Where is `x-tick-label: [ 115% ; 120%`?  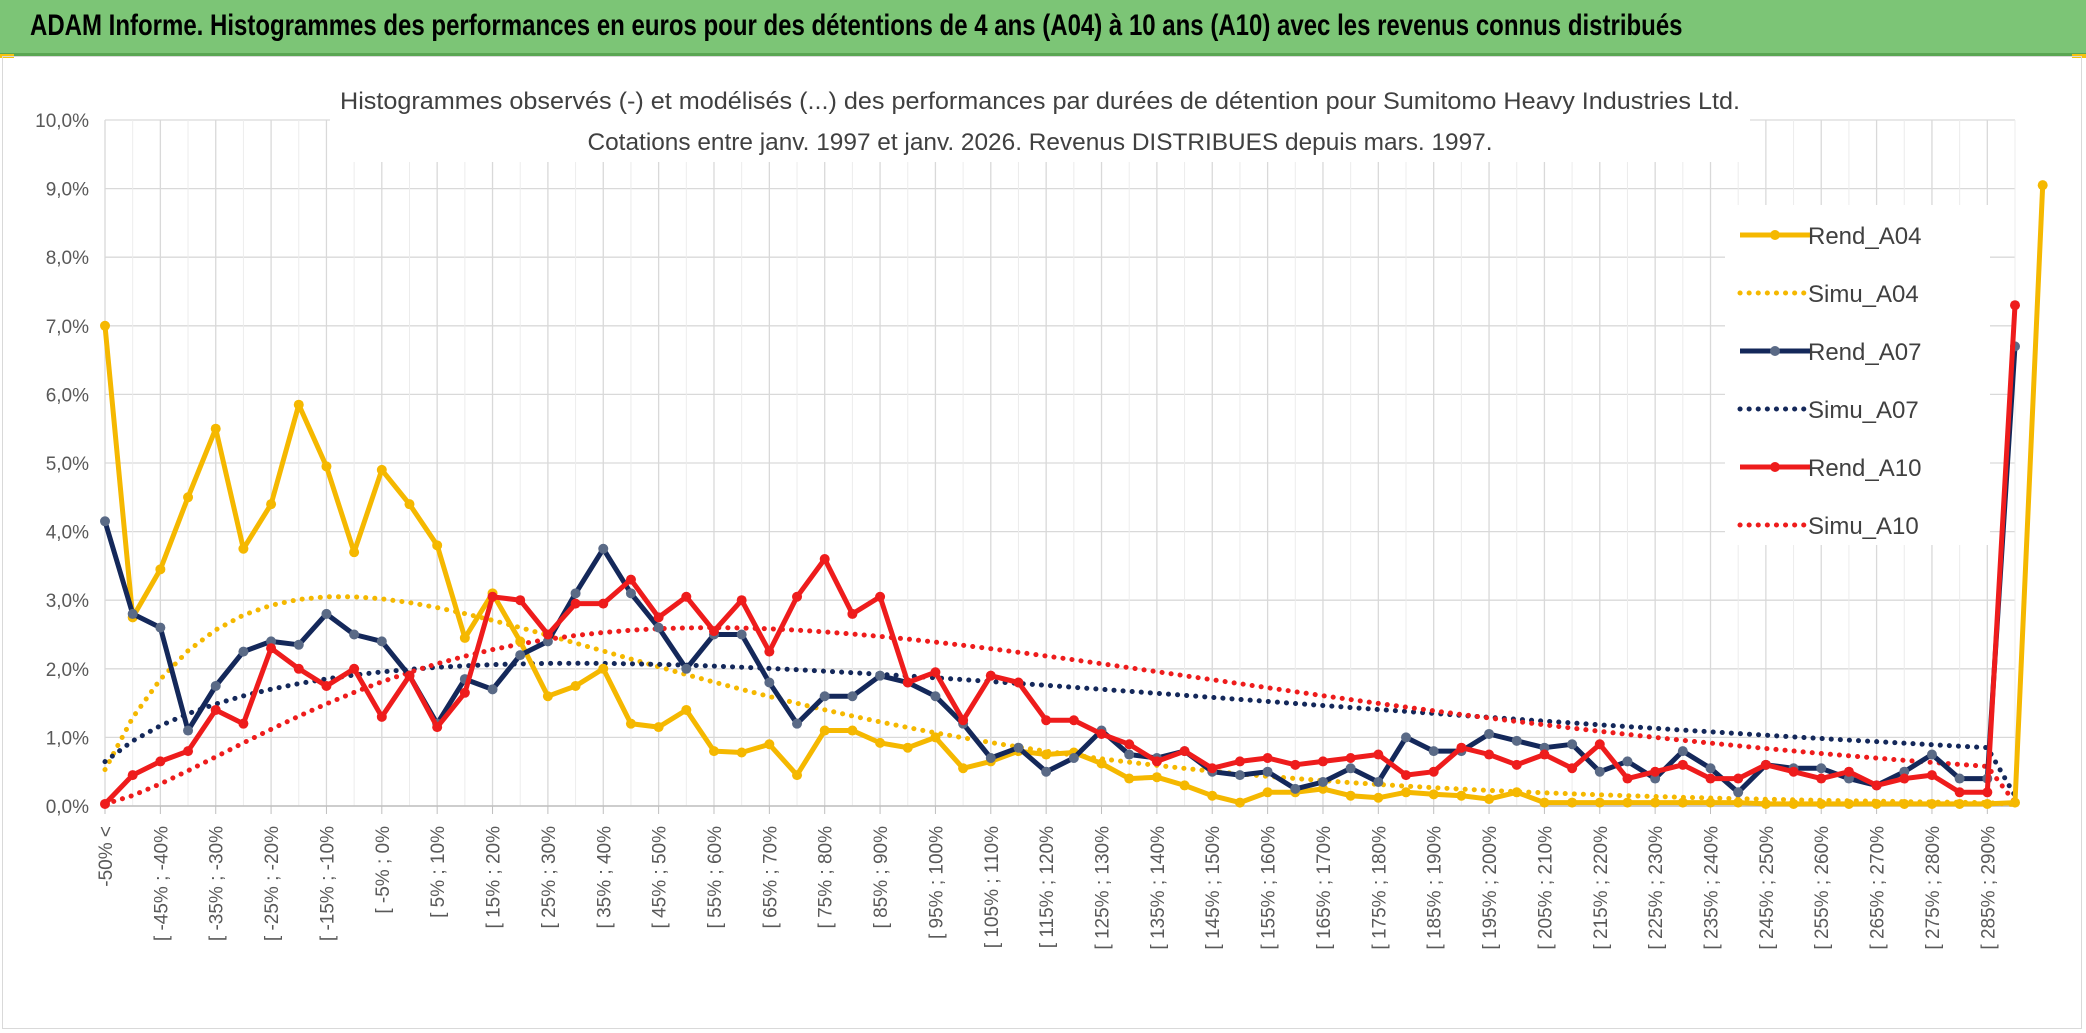 x-tick-label: [ 115% ; 120% is located at coordinates (1047, 887).